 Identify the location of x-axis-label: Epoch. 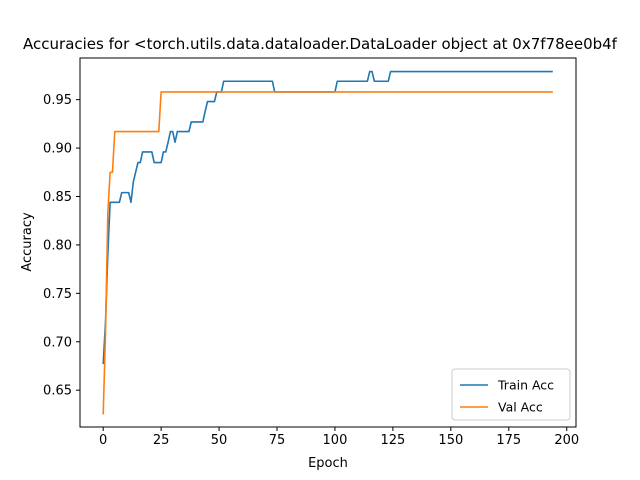
(328, 463).